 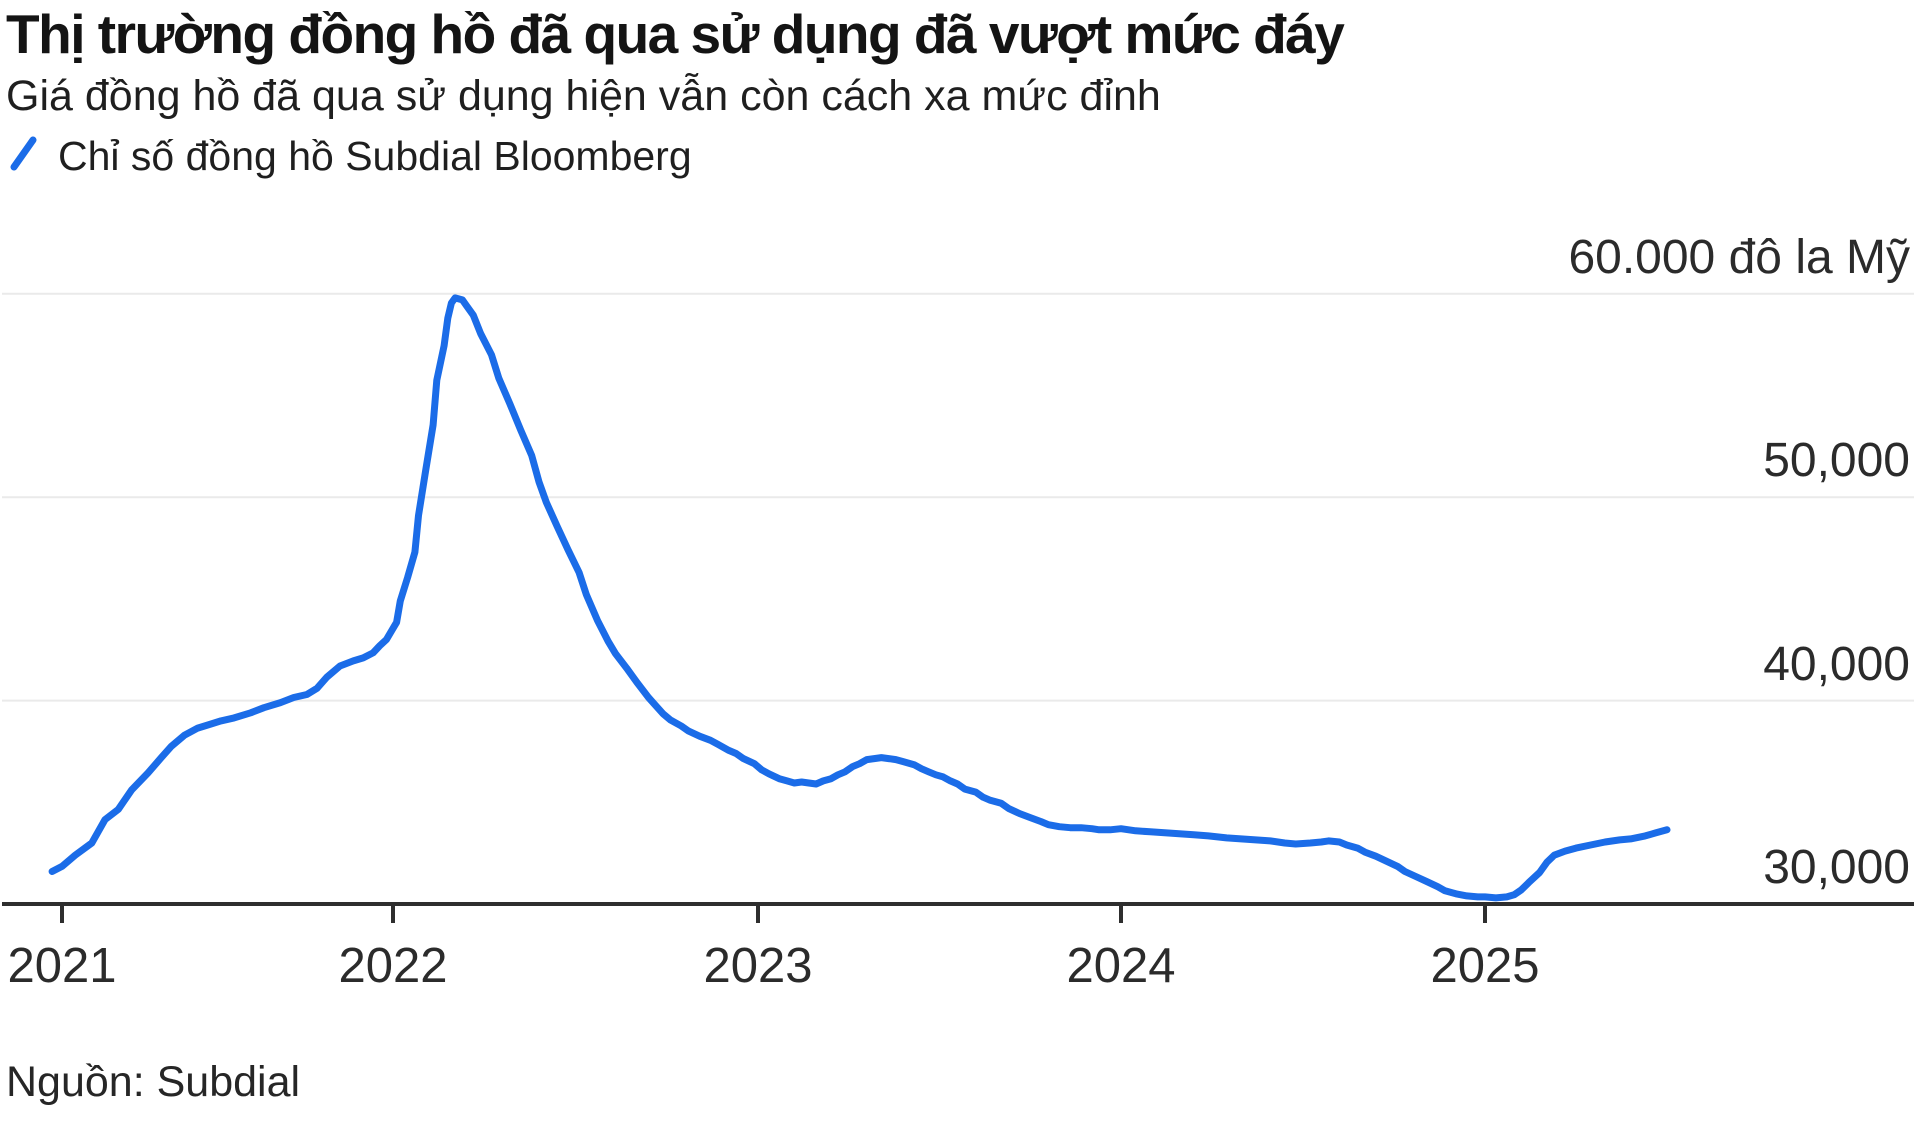 What do you see at coordinates (62, 966) in the screenshot?
I see `x-tick-label-2021: 2021` at bounding box center [62, 966].